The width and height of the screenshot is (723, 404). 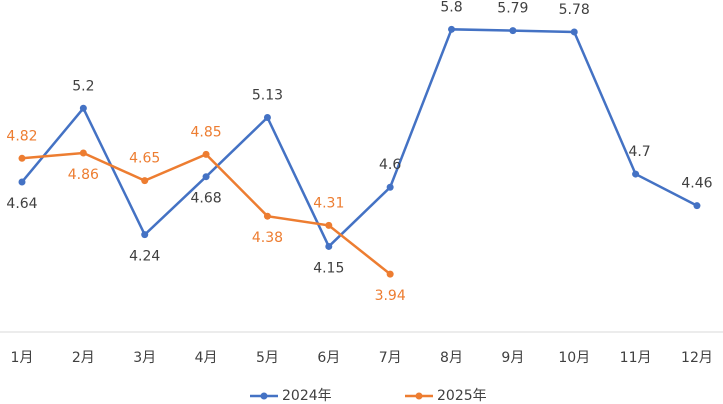 What do you see at coordinates (307, 396) in the screenshot?
I see `legend-label: 2024年` at bounding box center [307, 396].